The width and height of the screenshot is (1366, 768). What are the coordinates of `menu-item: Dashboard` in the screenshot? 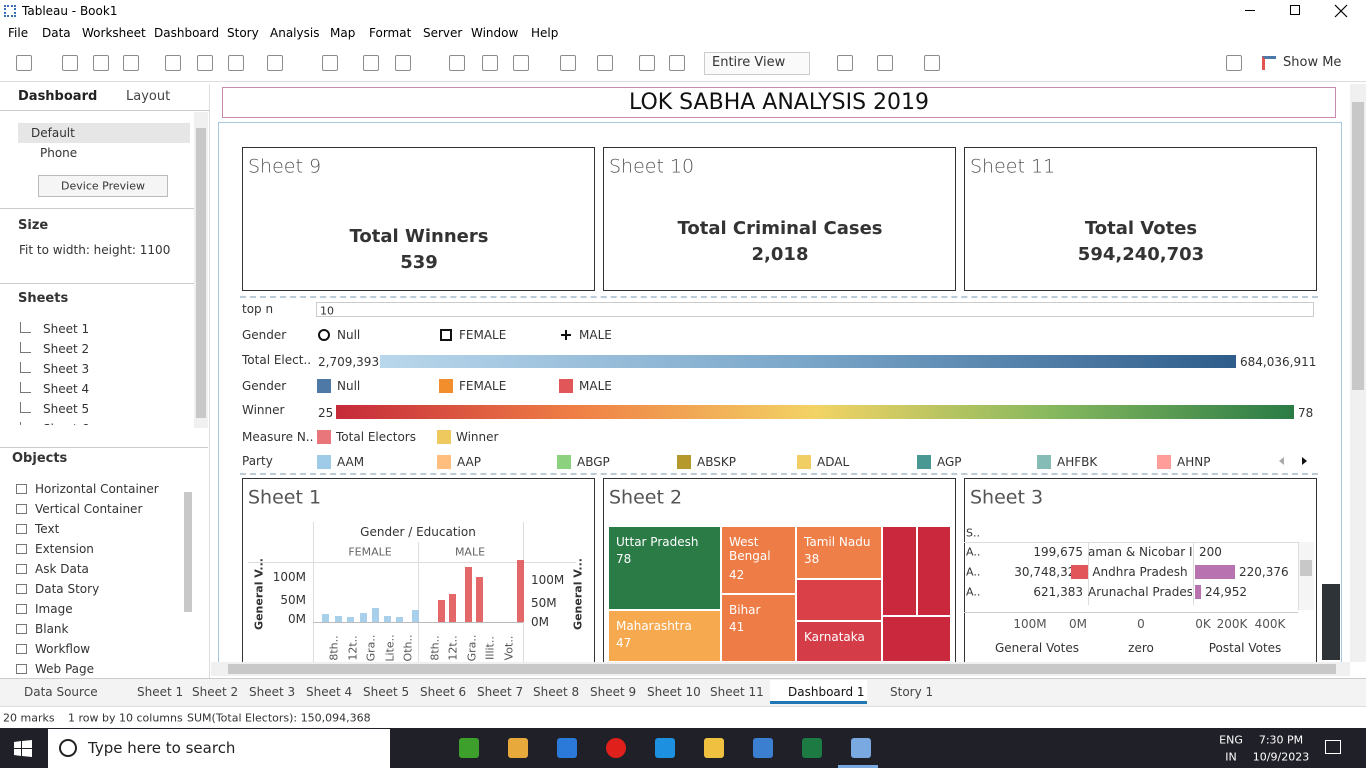 It's located at (187, 32).